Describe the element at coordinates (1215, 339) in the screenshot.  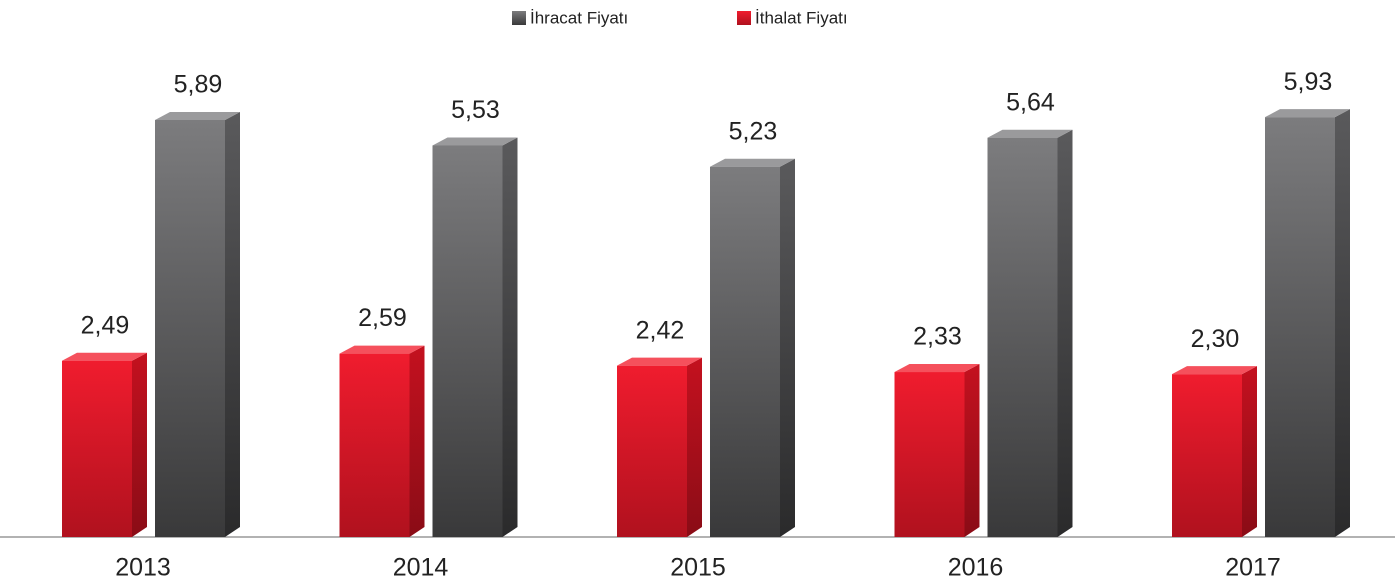
I see `value-label: 2,30` at that location.